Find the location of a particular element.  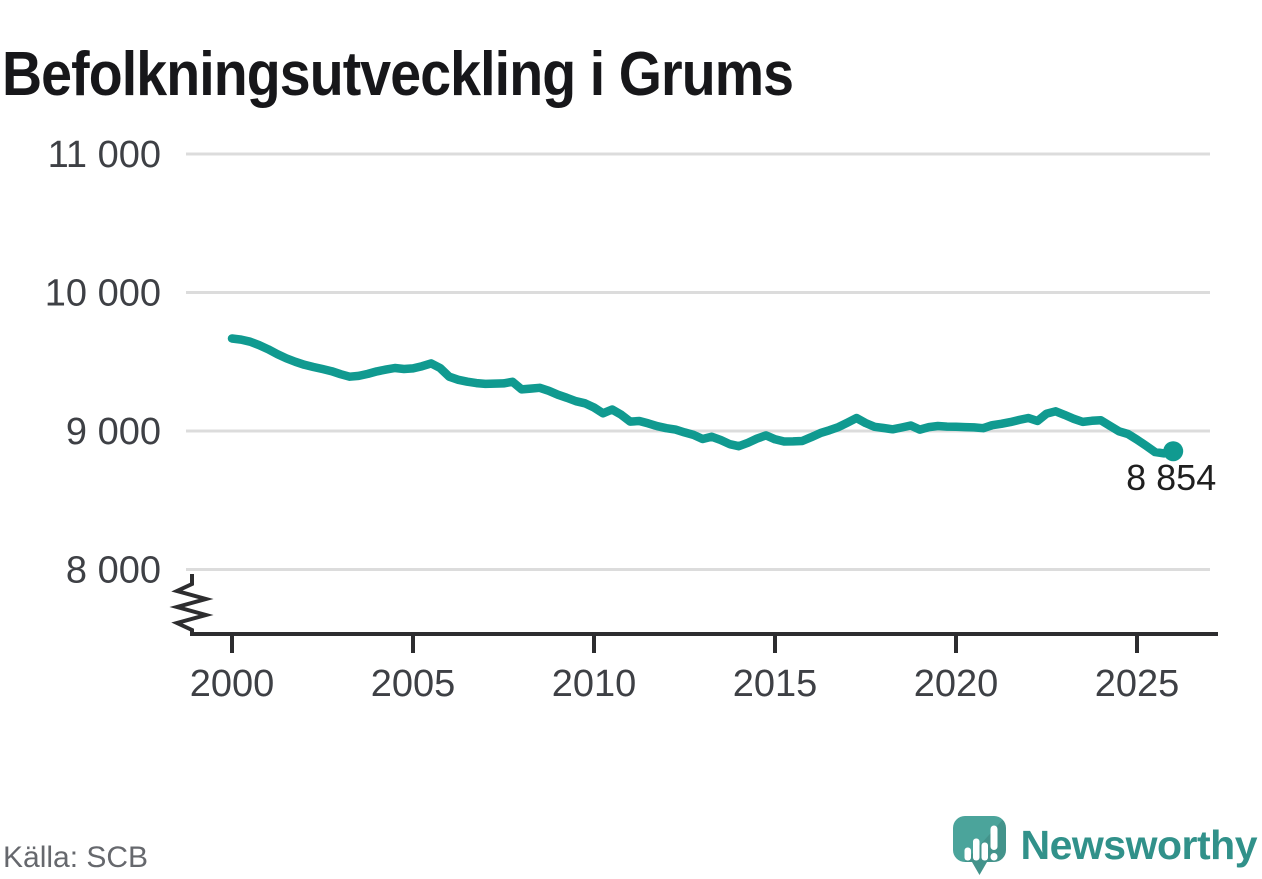

x-tick-label: 2020 is located at coordinates (956, 684).